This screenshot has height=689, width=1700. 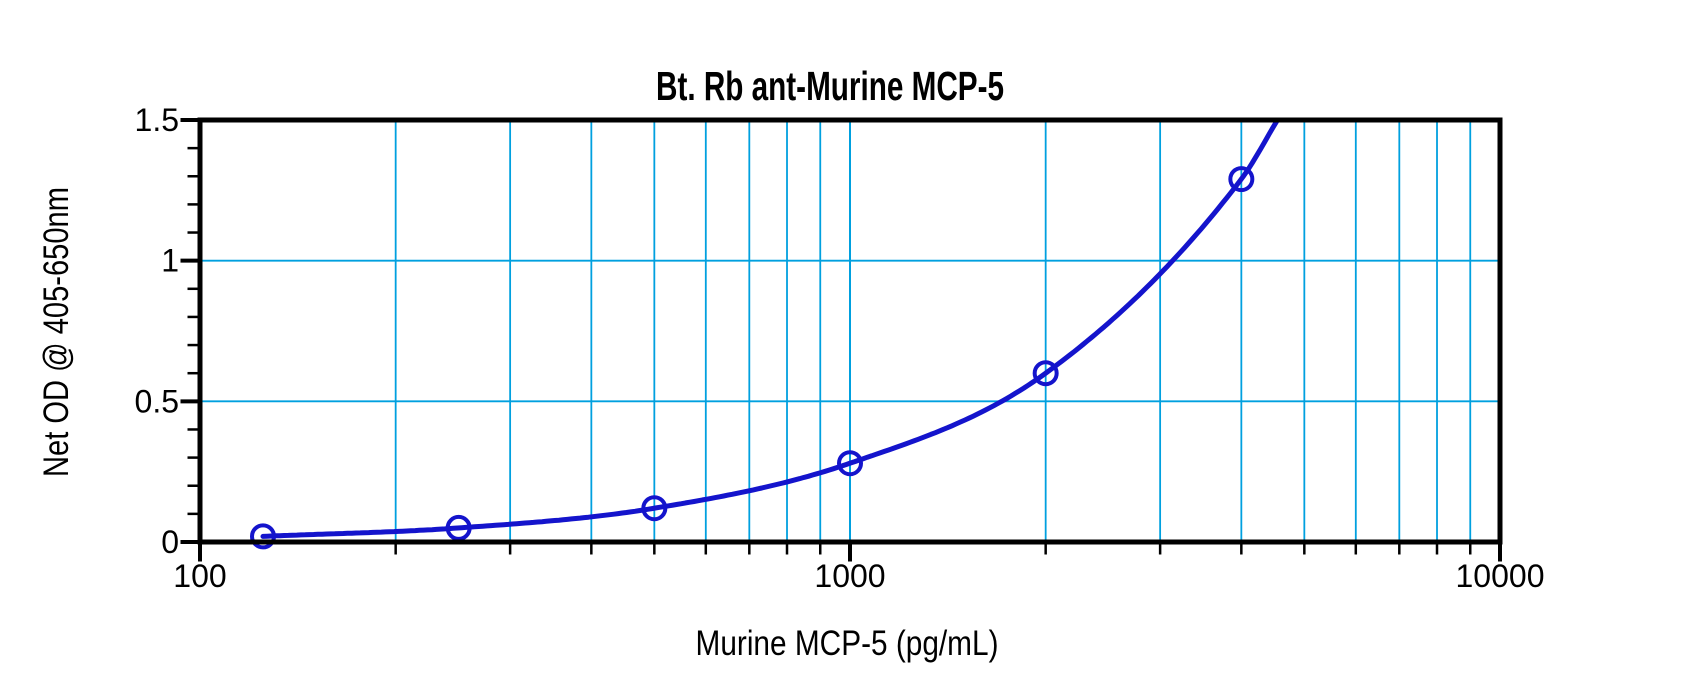 I want to click on y-tick-label: 0, so click(x=170, y=542).